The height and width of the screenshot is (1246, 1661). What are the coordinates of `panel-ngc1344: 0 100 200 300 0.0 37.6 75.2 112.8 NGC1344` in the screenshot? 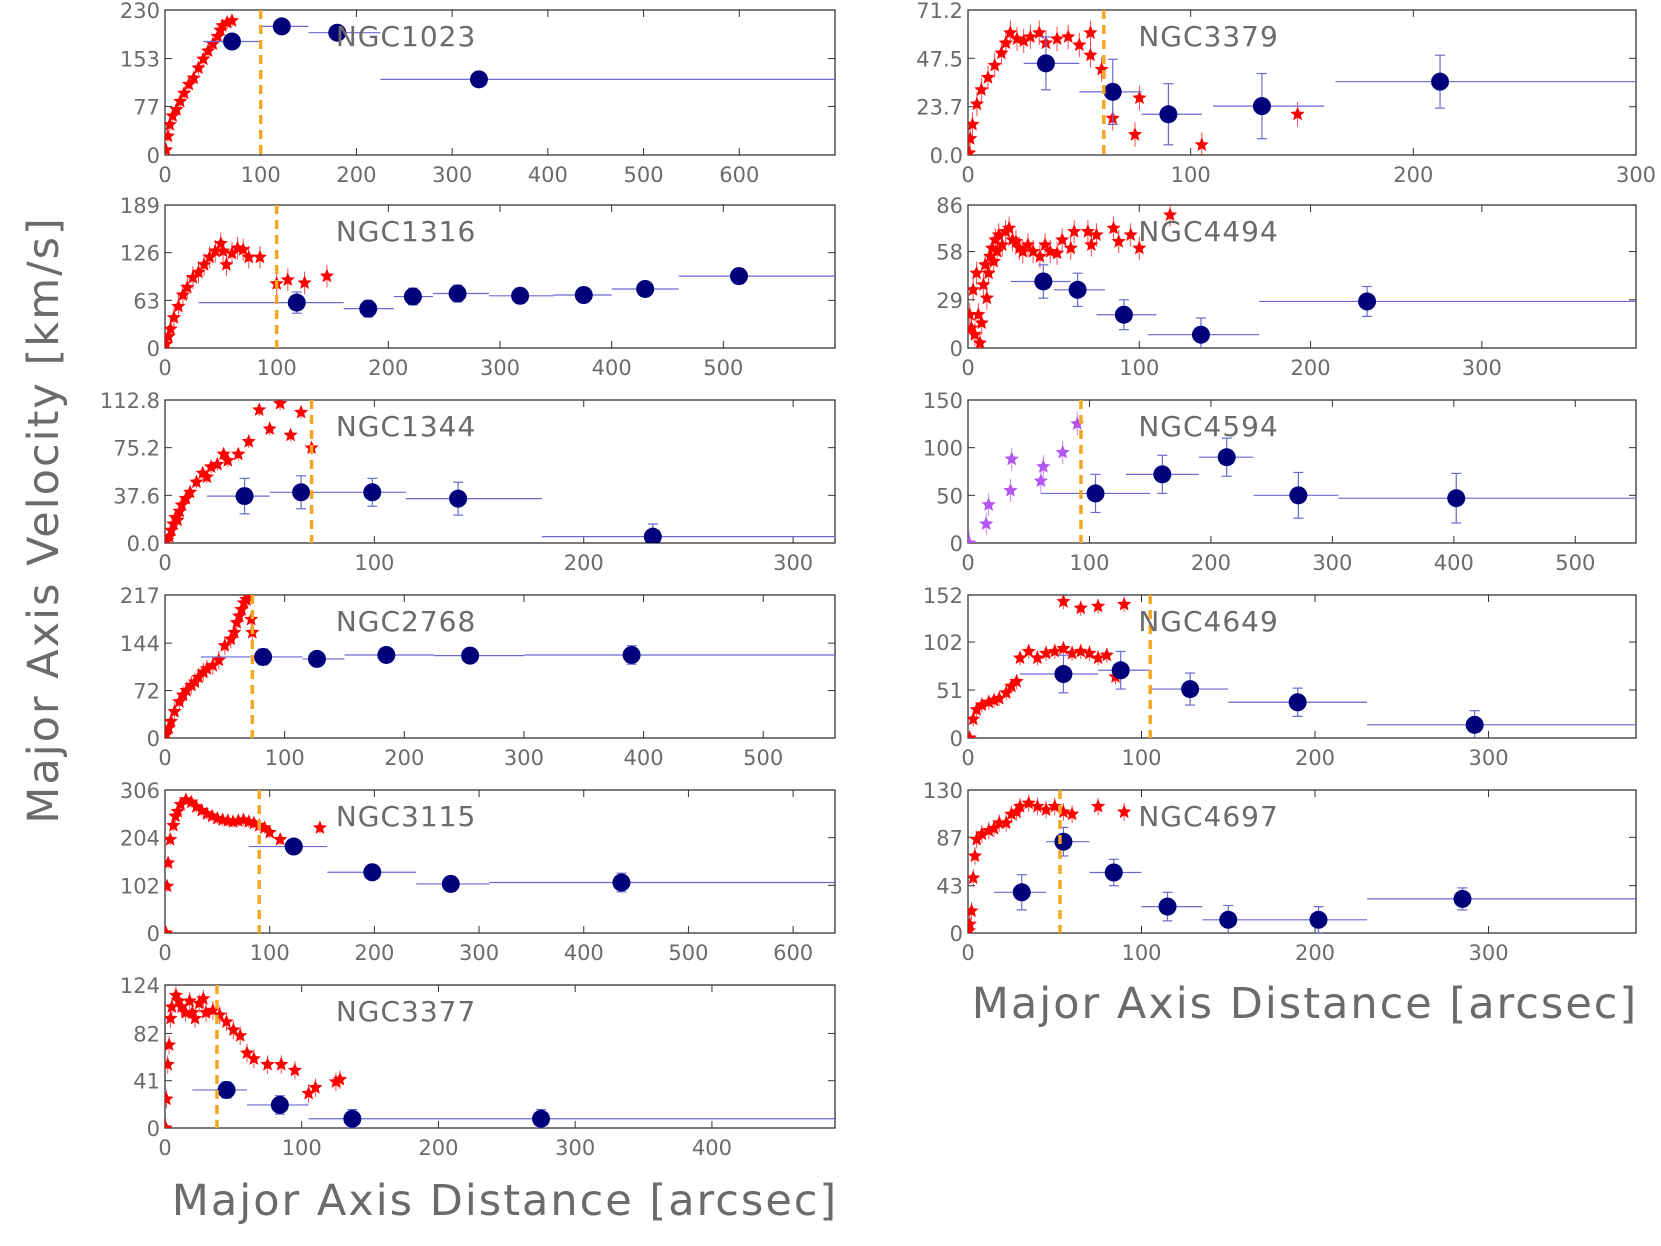 It's located at (468, 482).